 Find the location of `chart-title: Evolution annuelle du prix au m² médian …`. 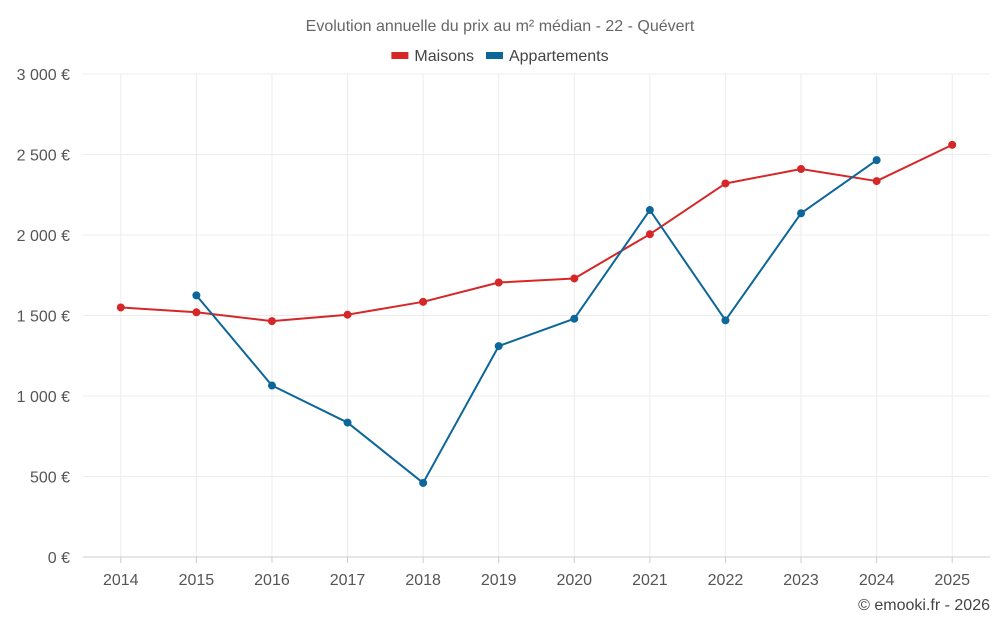

chart-title: Evolution annuelle du prix au m² médian … is located at coordinates (500, 26).